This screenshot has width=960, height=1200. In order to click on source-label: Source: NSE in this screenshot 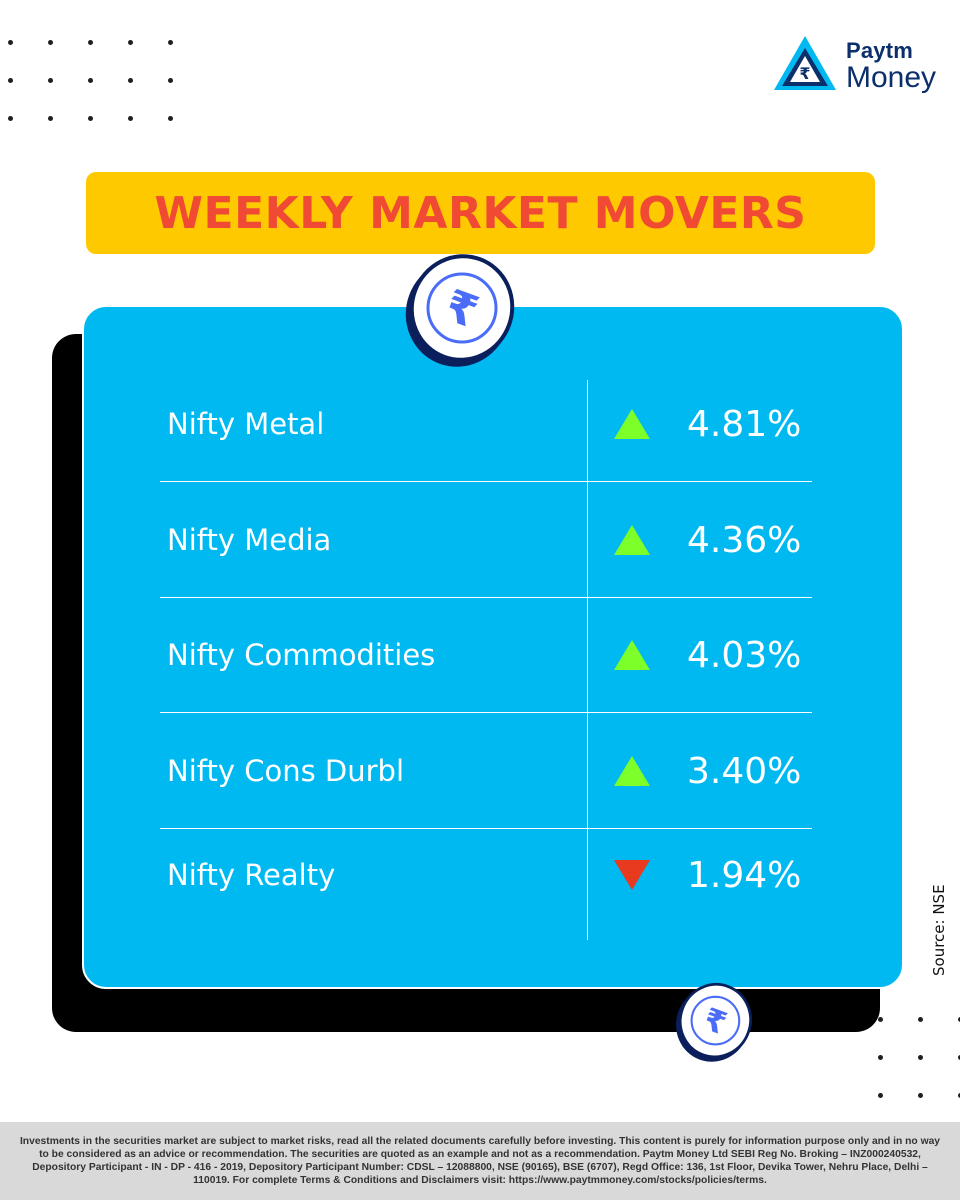, I will do `click(939, 930)`.